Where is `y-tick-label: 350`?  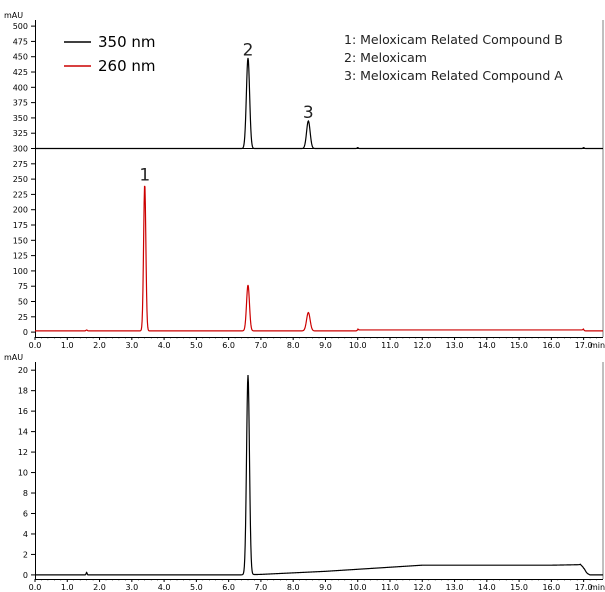 y-tick-label: 350 is located at coordinates (20, 118).